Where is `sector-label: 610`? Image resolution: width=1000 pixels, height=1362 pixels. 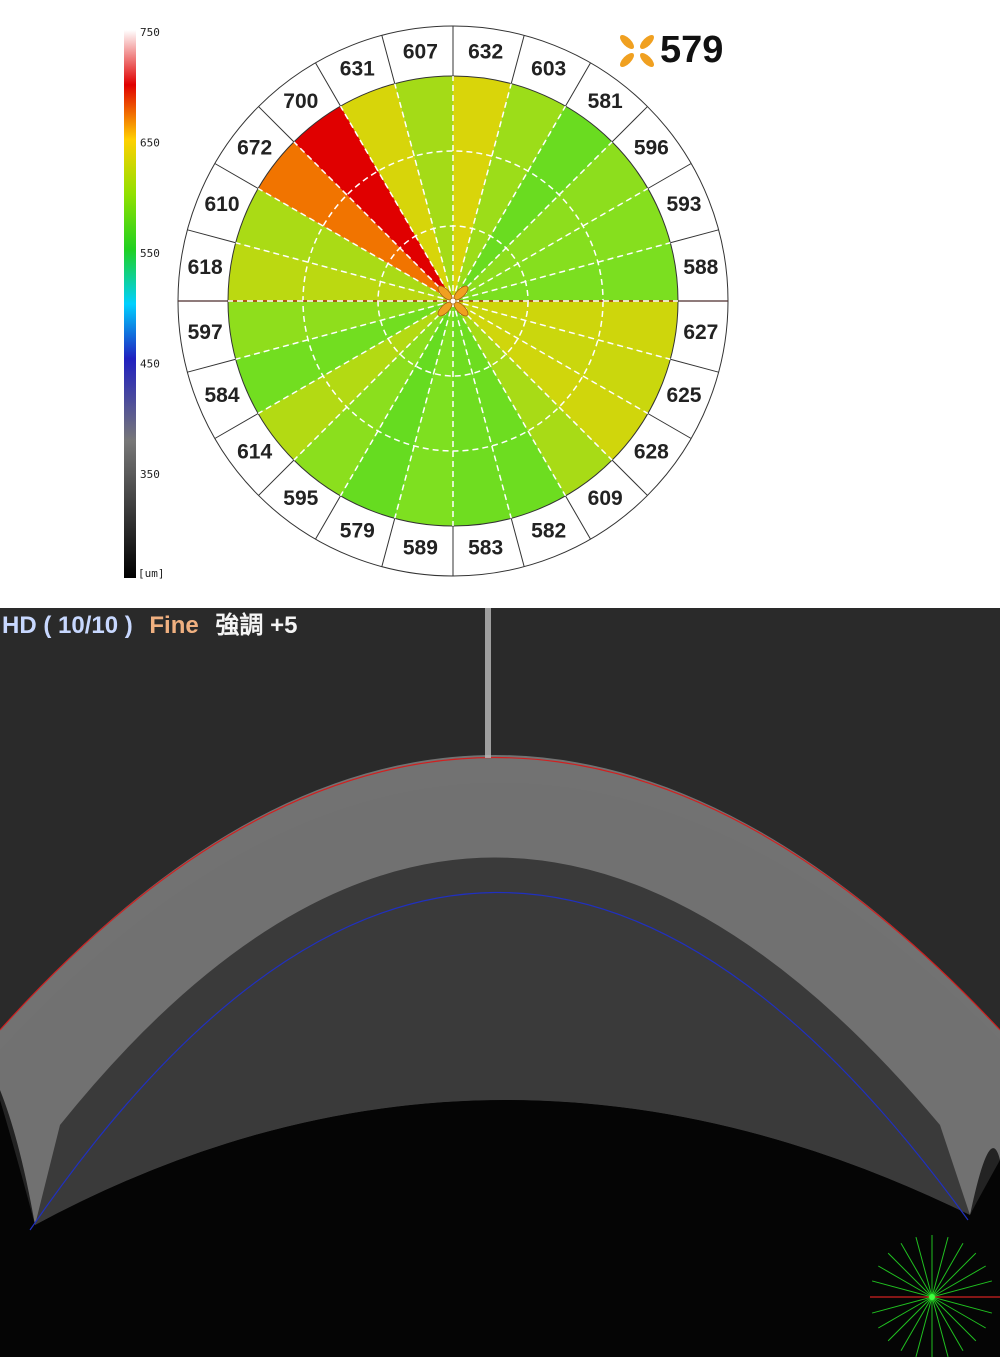
sector-label: 610 is located at coordinates (222, 204).